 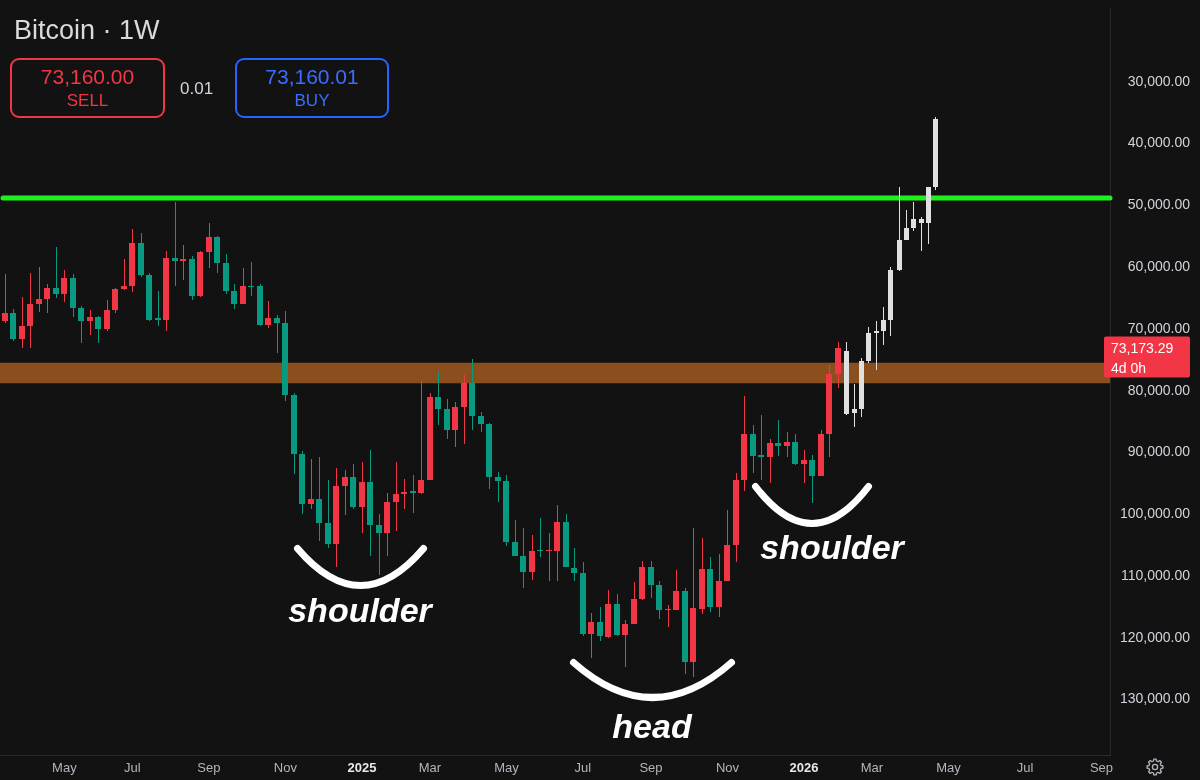 I want to click on annotation: SELL, so click(x=87, y=101).